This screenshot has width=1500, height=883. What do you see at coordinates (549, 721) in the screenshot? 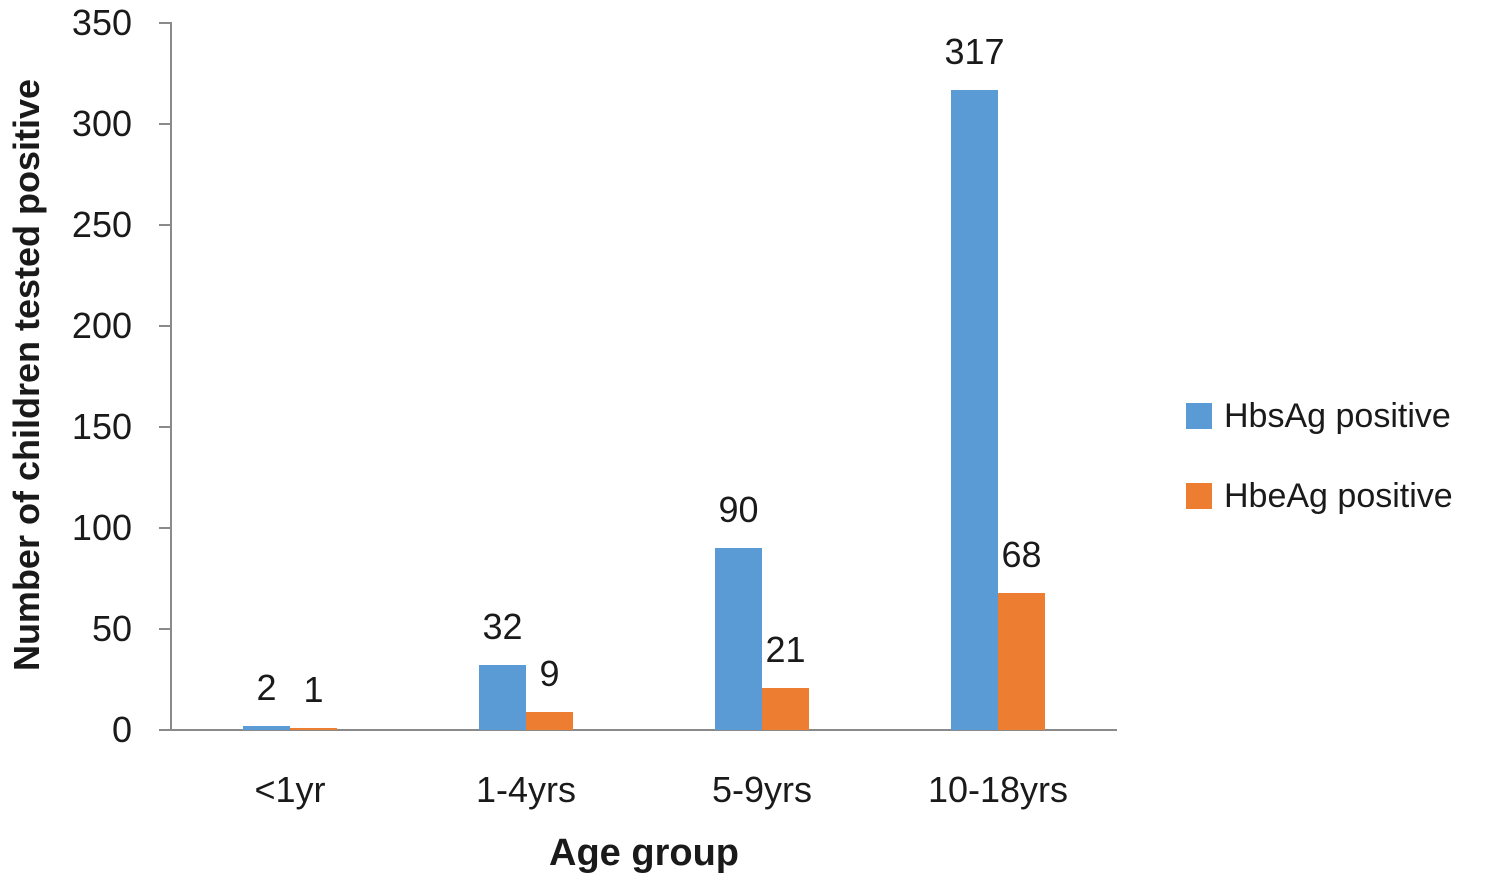
I see `bar-hbeag-14yrs` at bounding box center [549, 721].